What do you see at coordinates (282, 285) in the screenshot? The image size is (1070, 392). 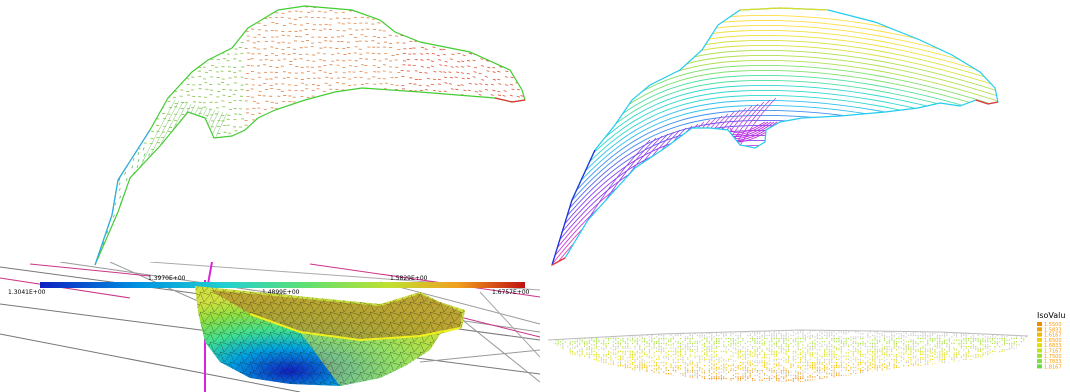 I see `colorbar-gradient` at bounding box center [282, 285].